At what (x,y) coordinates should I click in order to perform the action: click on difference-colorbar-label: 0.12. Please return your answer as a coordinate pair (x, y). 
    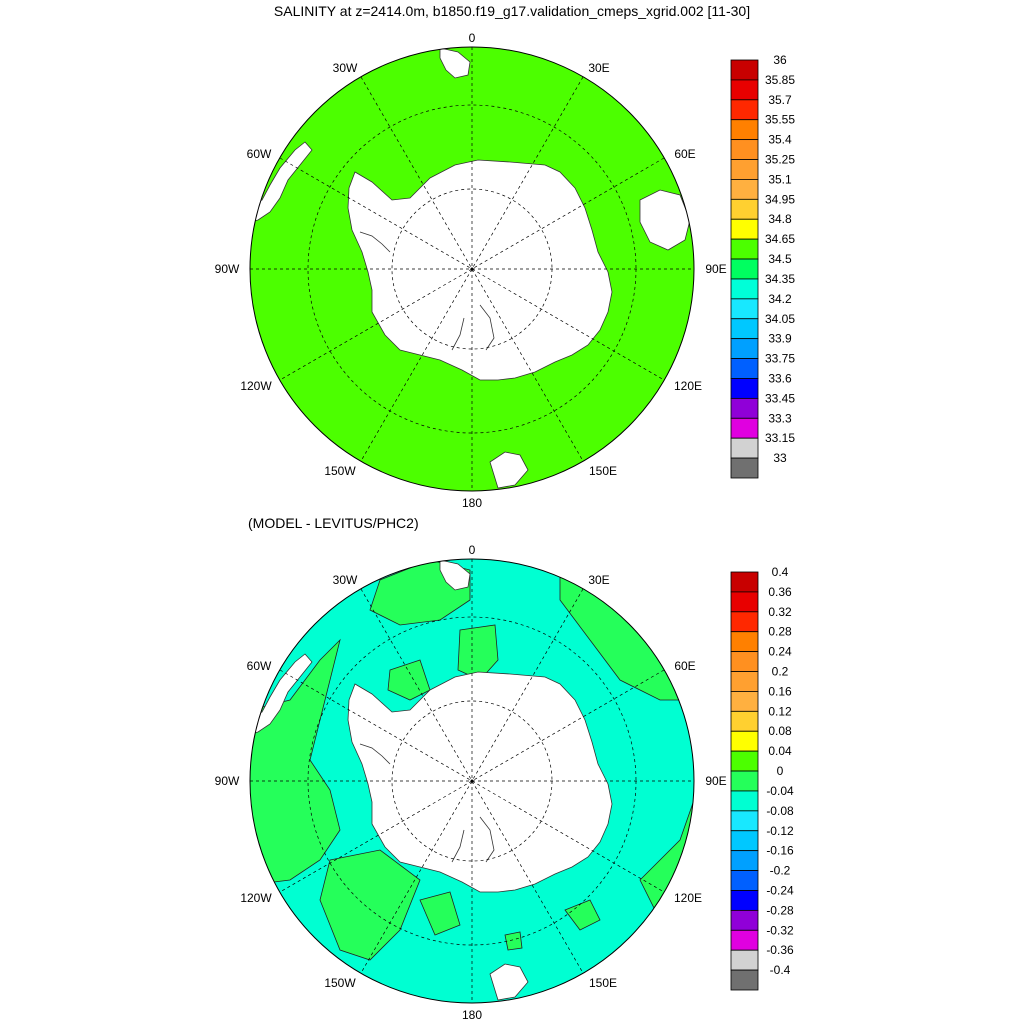
    Looking at the image, I should click on (780, 711).